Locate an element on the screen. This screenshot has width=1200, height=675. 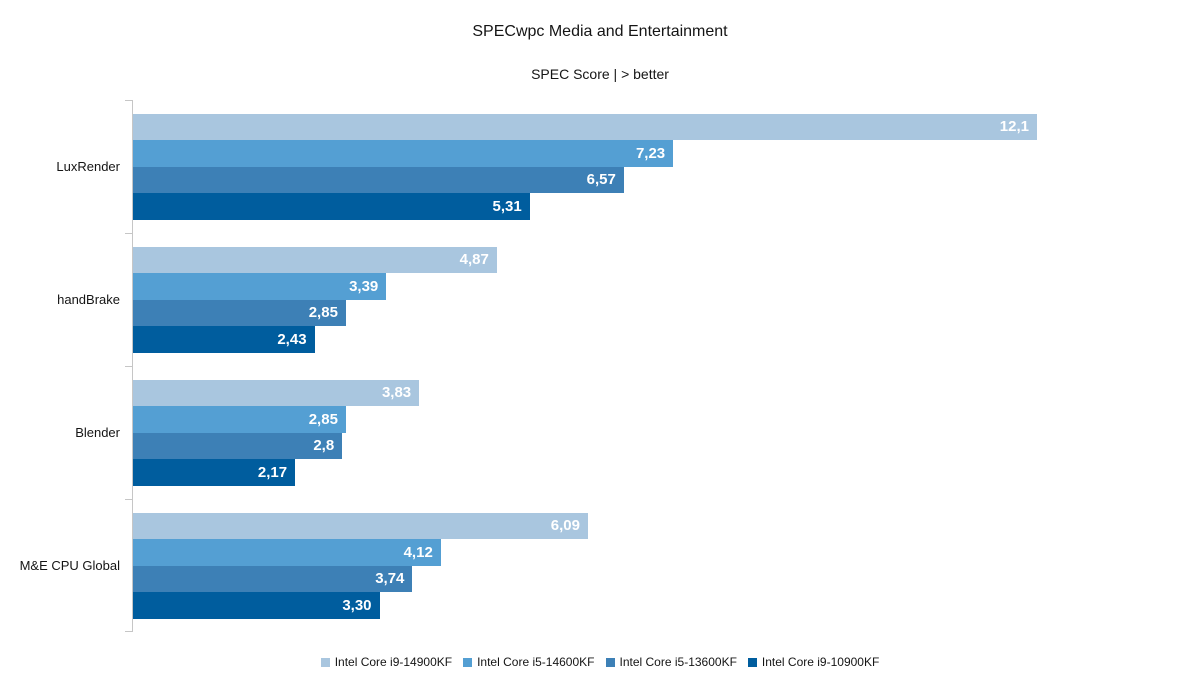
bar-value-label: 6,57 is located at coordinates (601, 180).